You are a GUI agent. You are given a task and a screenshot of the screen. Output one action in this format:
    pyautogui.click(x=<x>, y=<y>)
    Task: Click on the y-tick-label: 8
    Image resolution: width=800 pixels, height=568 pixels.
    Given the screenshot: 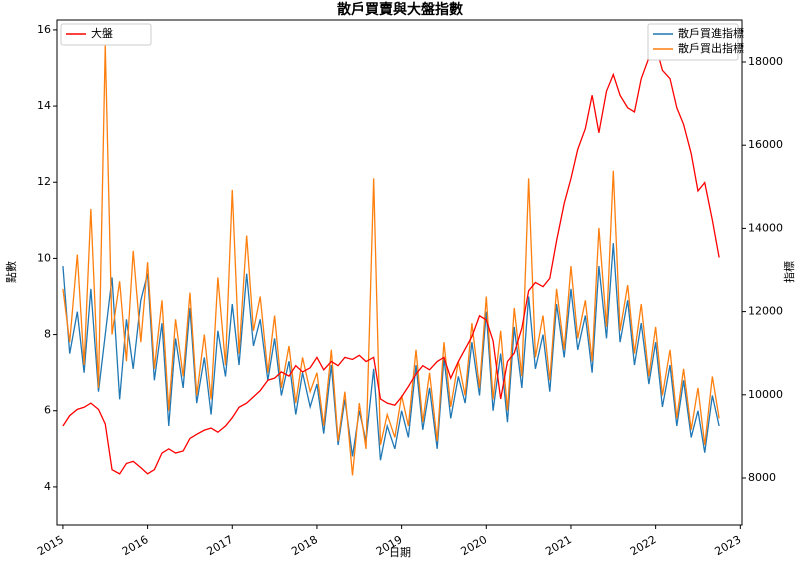 What is the action you would take?
    pyautogui.click(x=47, y=334)
    